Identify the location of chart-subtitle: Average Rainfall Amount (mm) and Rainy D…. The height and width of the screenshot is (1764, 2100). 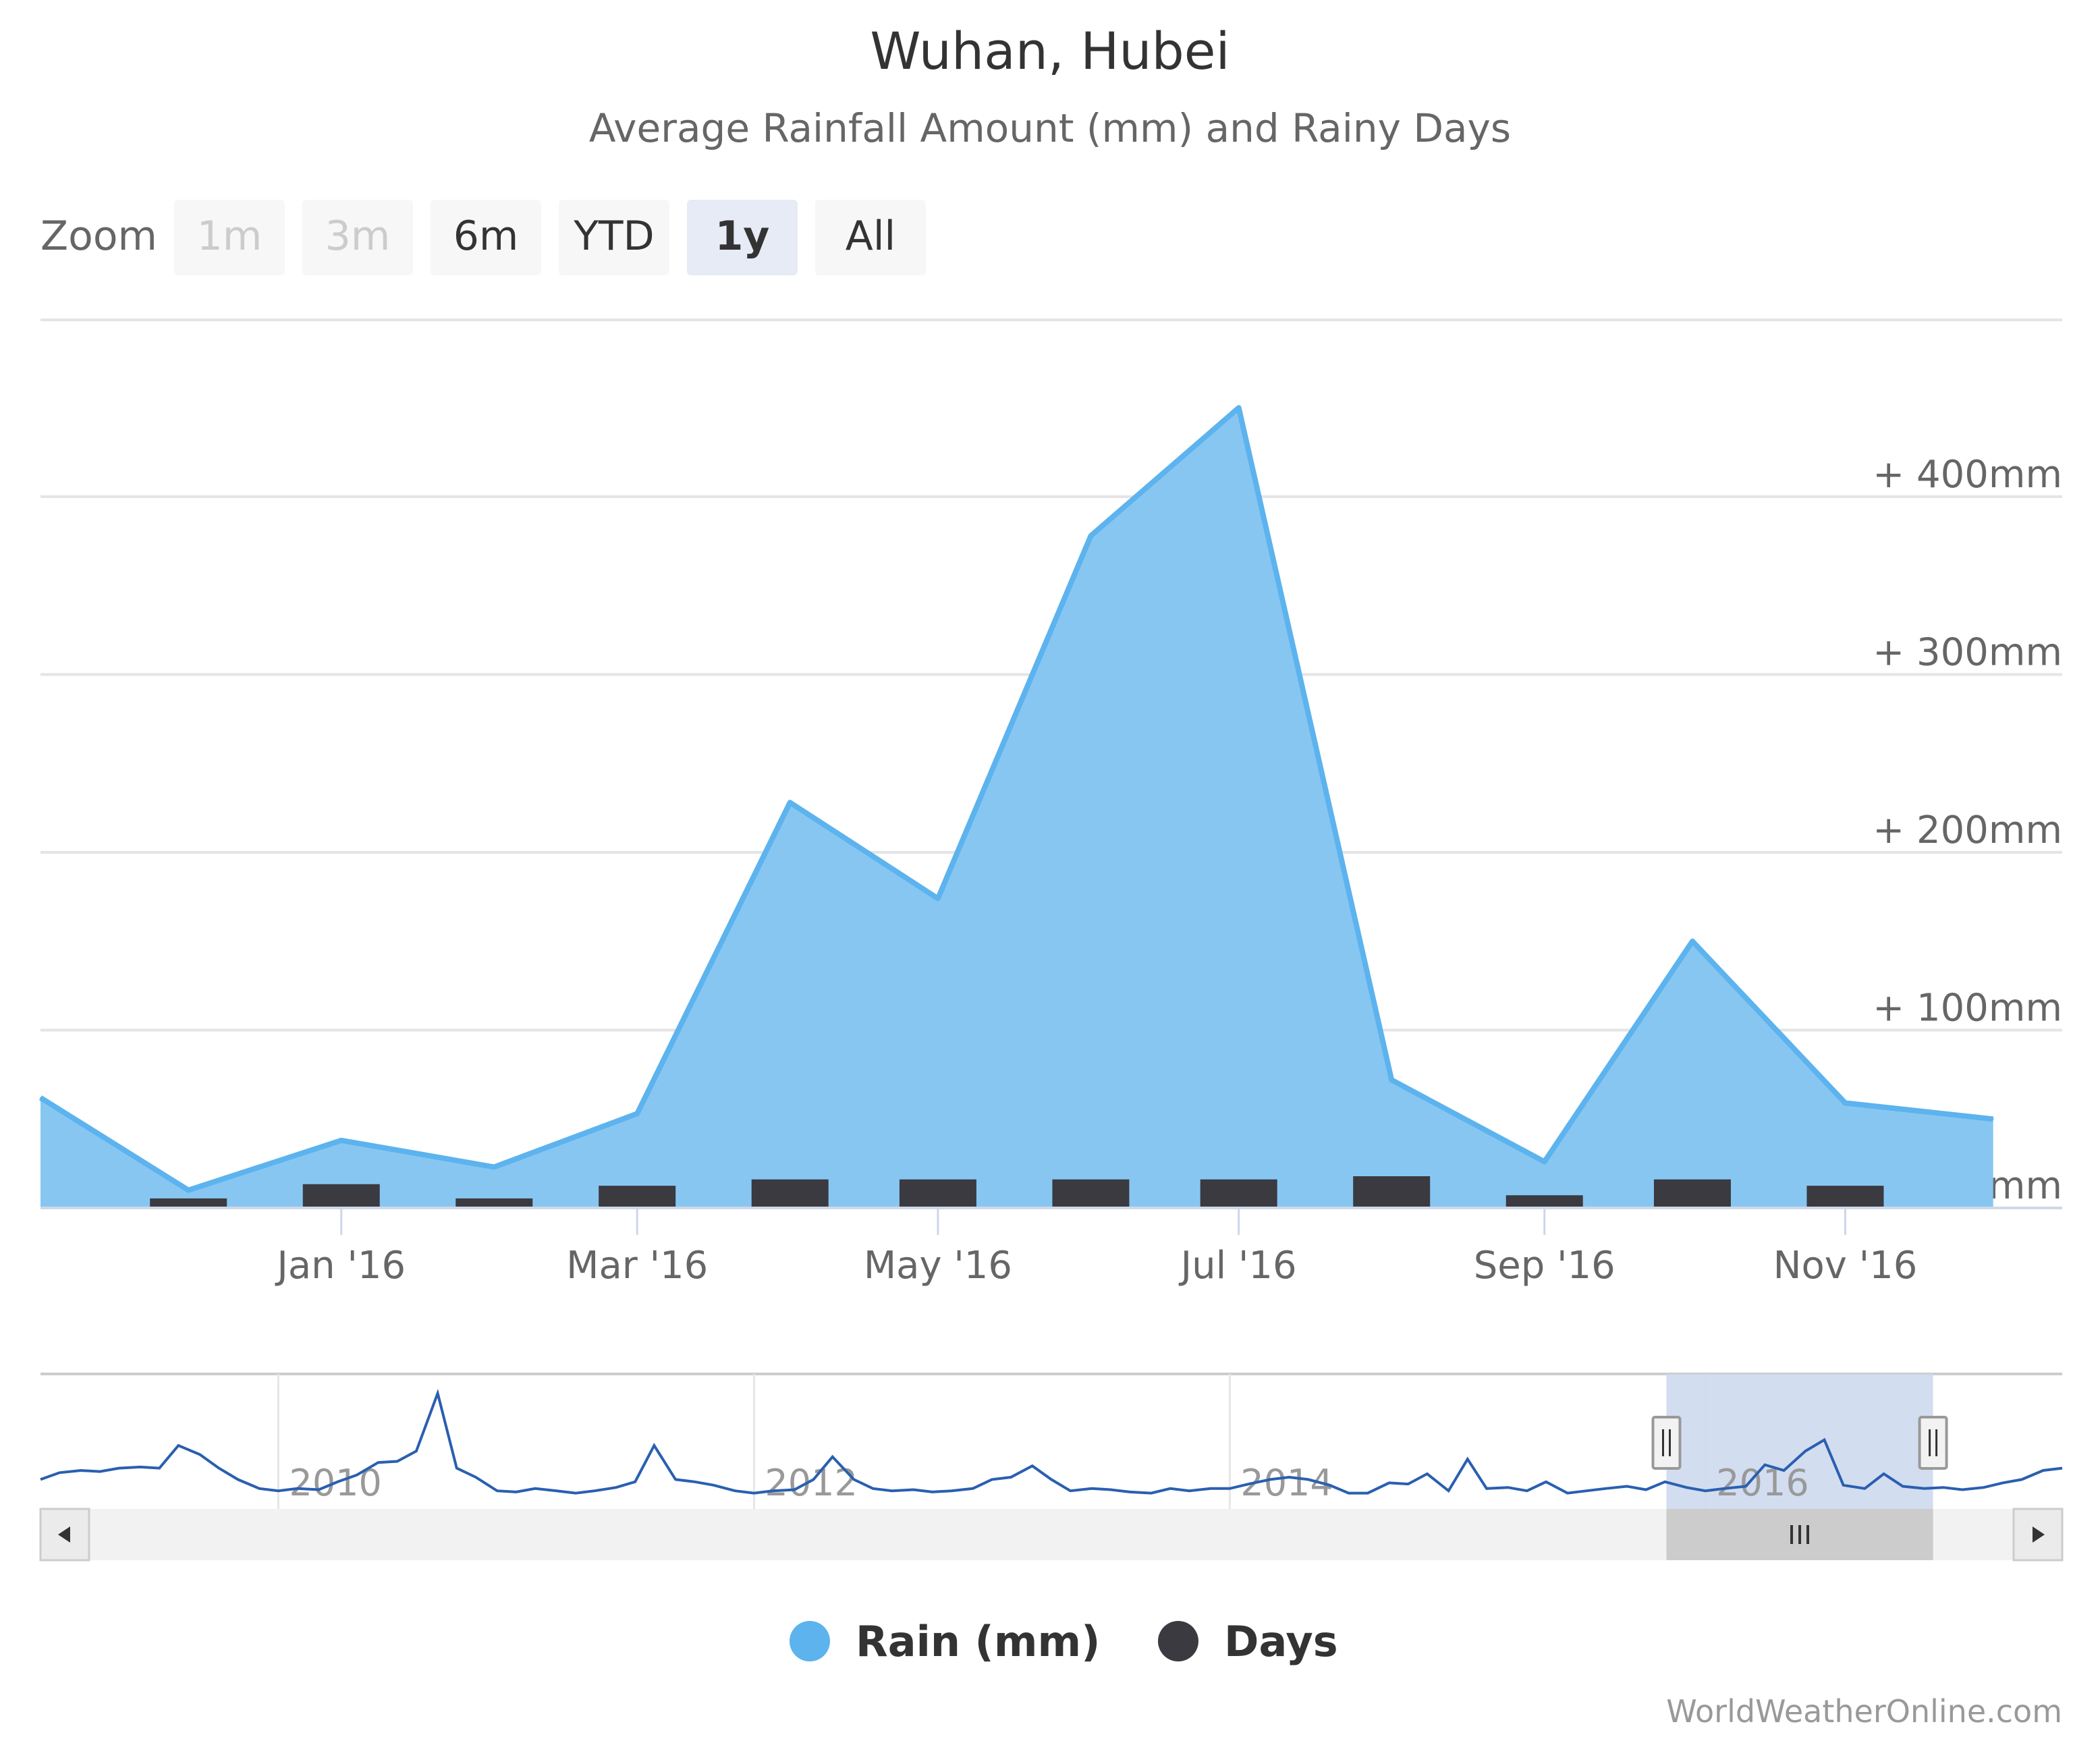
(1050, 128).